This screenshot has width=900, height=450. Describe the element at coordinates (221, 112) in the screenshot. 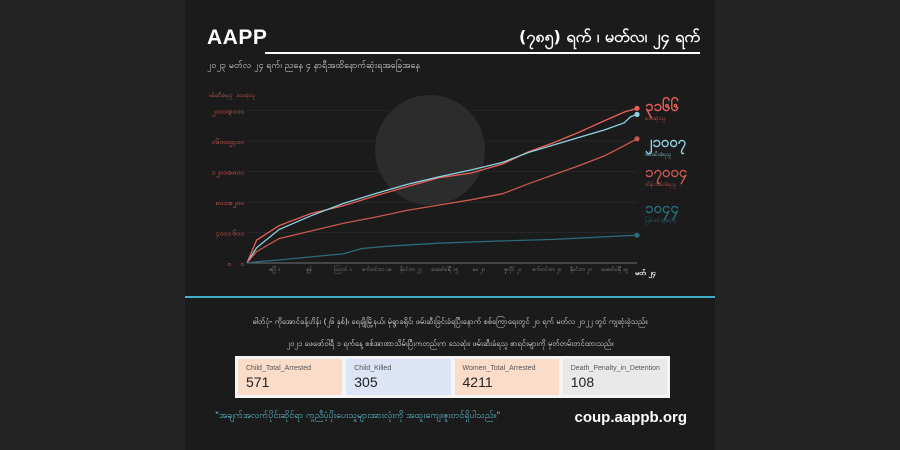

I see `y-tick-label: ၂၀၀၀၀` at that location.